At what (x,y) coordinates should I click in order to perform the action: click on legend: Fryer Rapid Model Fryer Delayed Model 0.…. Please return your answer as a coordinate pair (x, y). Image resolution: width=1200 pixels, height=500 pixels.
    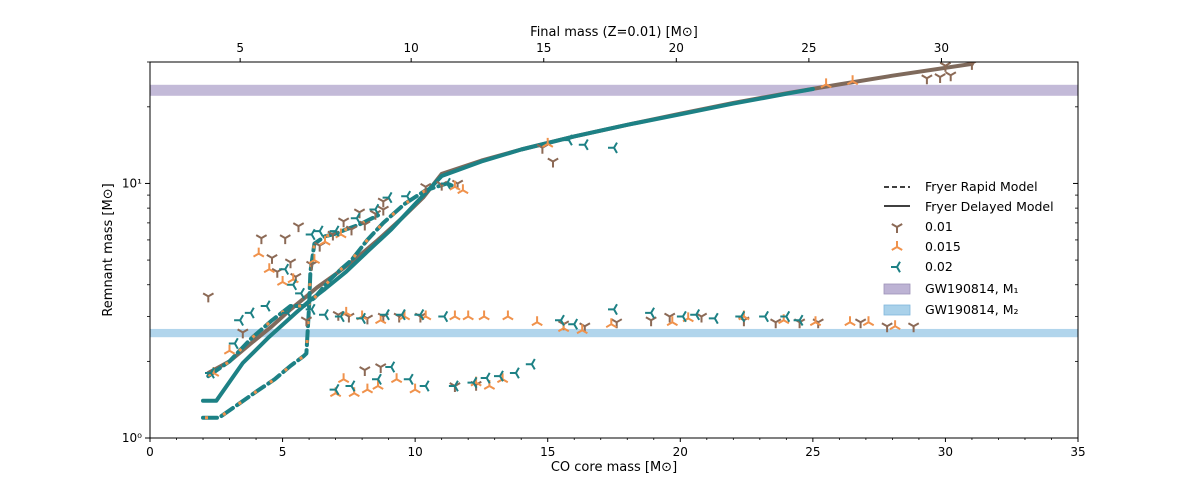
    Looking at the image, I should click on (968, 248).